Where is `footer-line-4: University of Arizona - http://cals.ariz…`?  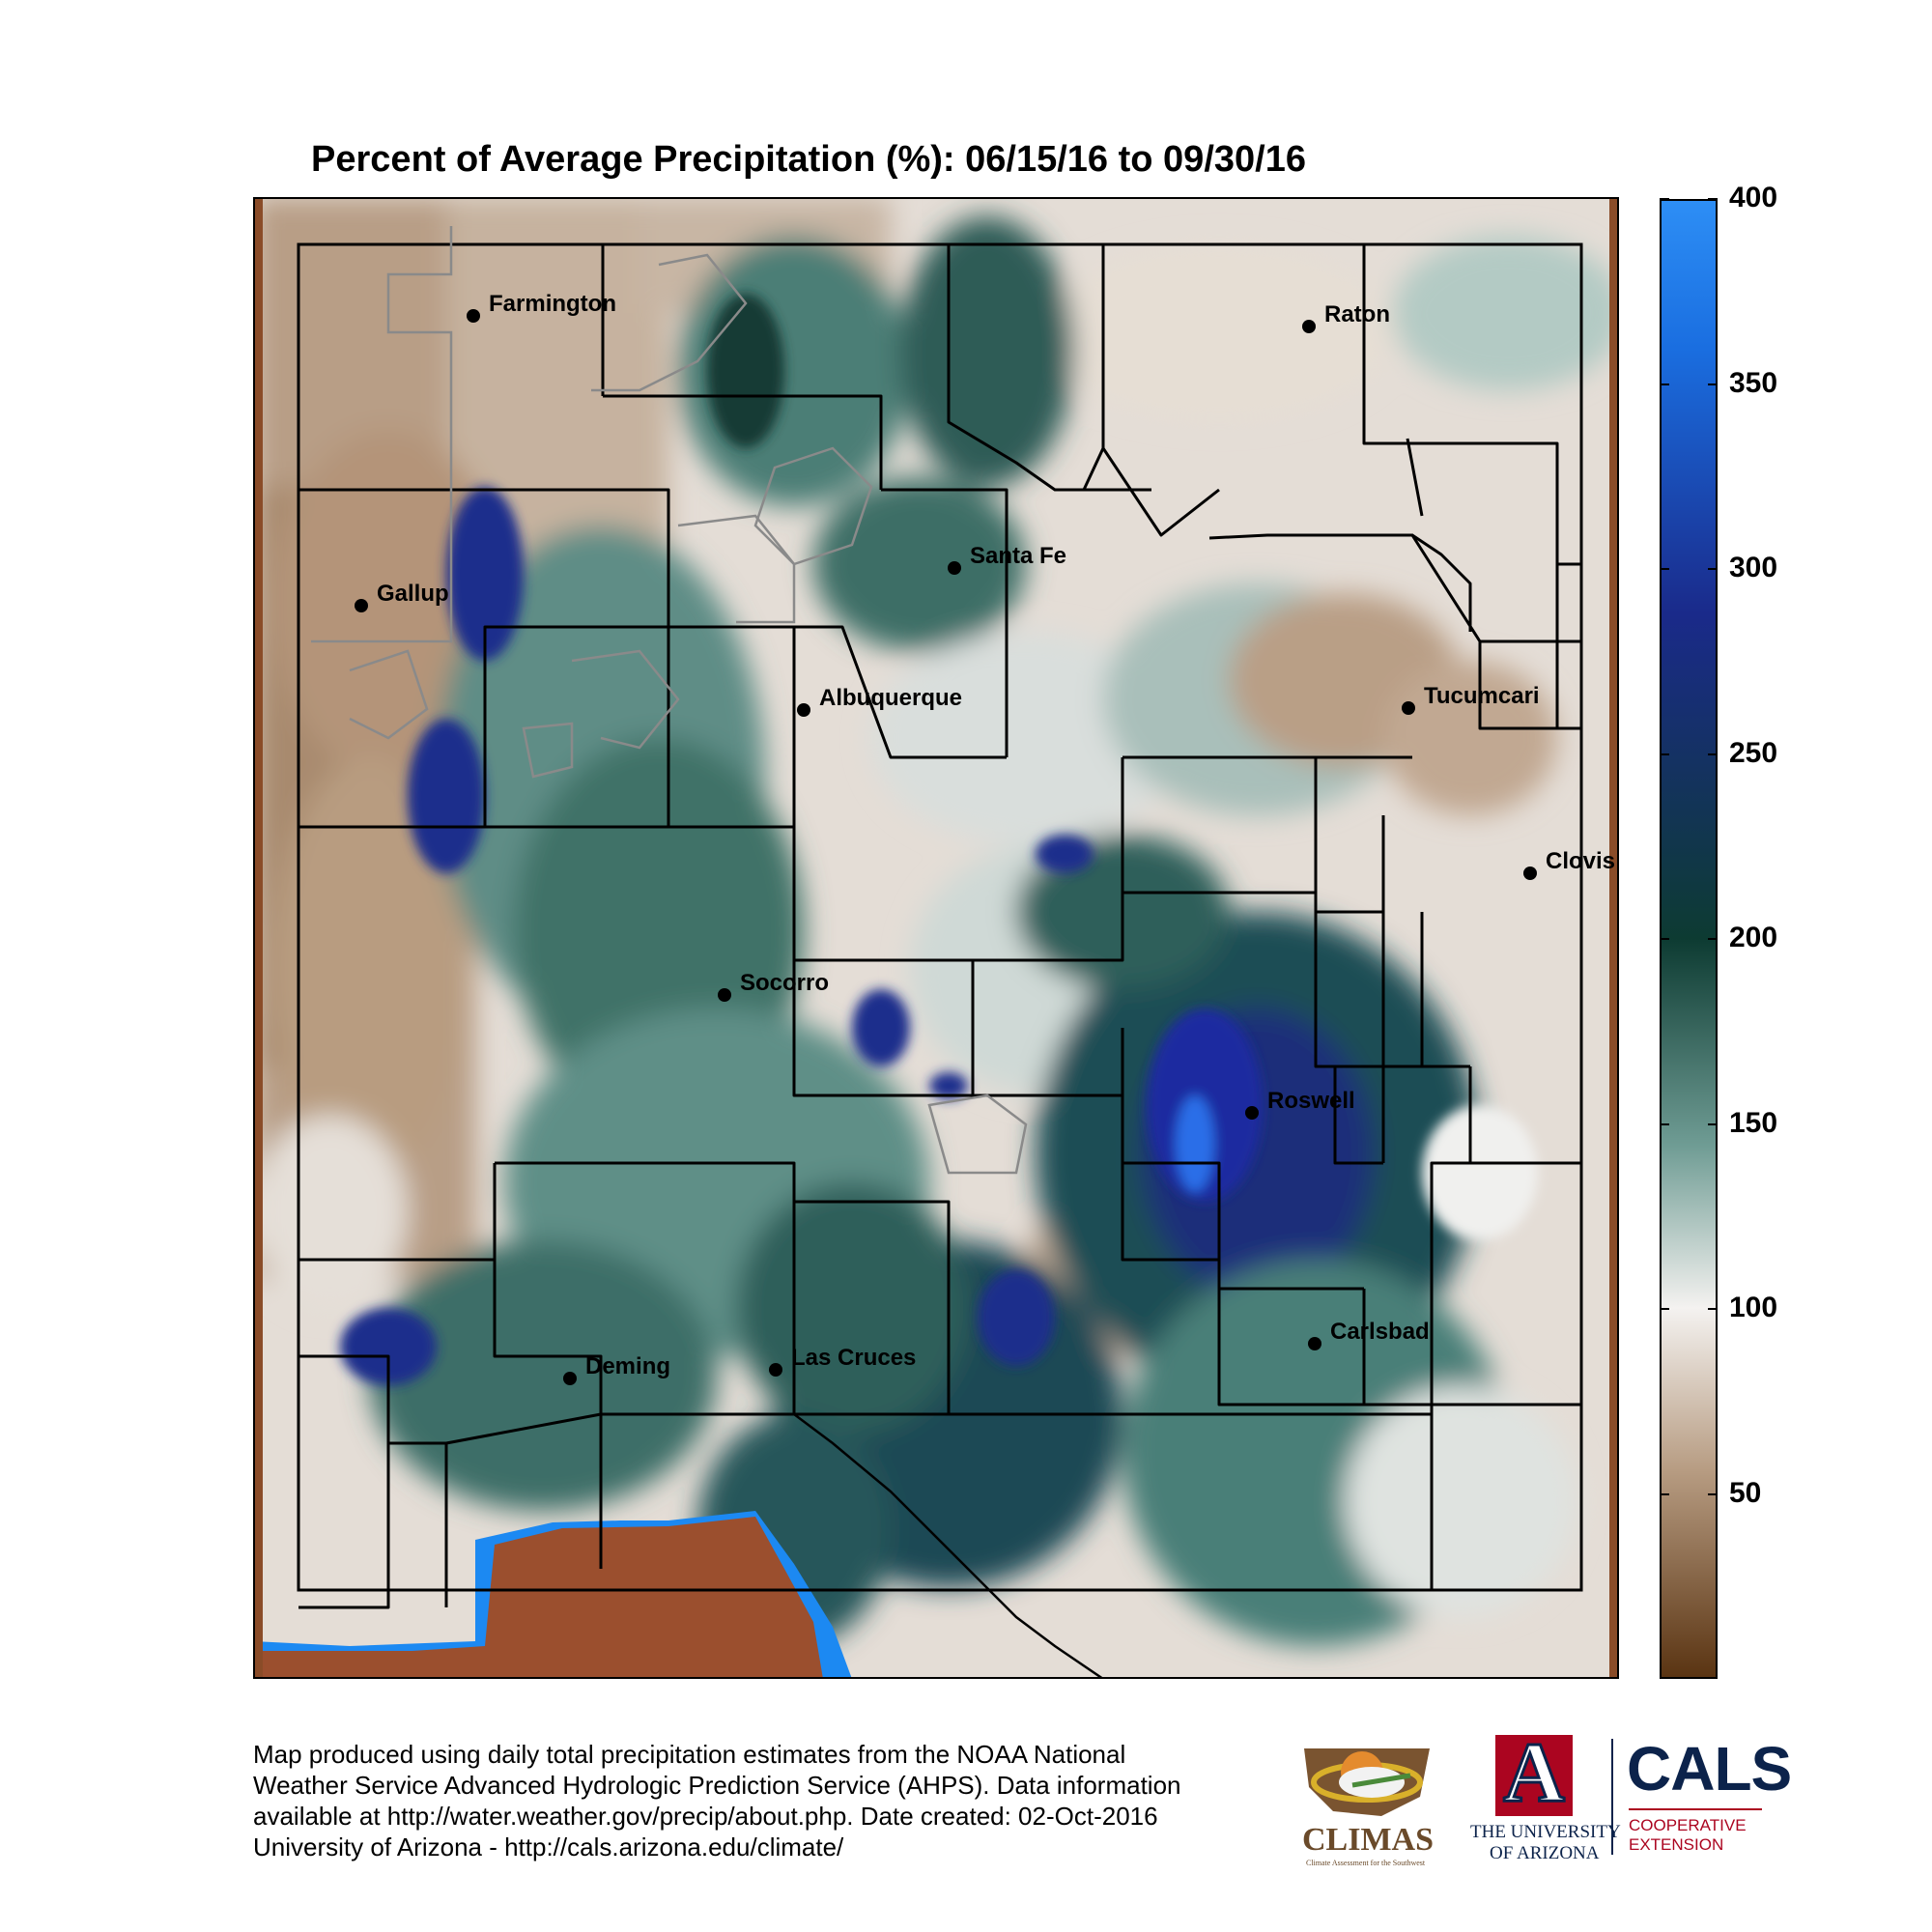 footer-line-4: University of Arizona - http://cals.ariz… is located at coordinates (548, 1847).